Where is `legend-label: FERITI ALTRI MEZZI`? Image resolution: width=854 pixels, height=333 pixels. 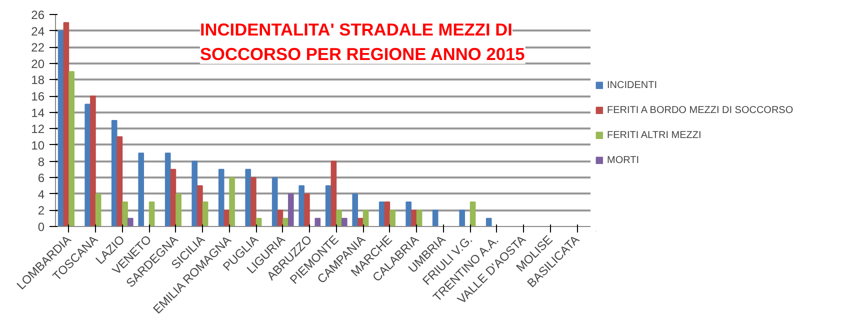
legend-label: FERITI ALTRI MEZZI is located at coordinates (654, 135).